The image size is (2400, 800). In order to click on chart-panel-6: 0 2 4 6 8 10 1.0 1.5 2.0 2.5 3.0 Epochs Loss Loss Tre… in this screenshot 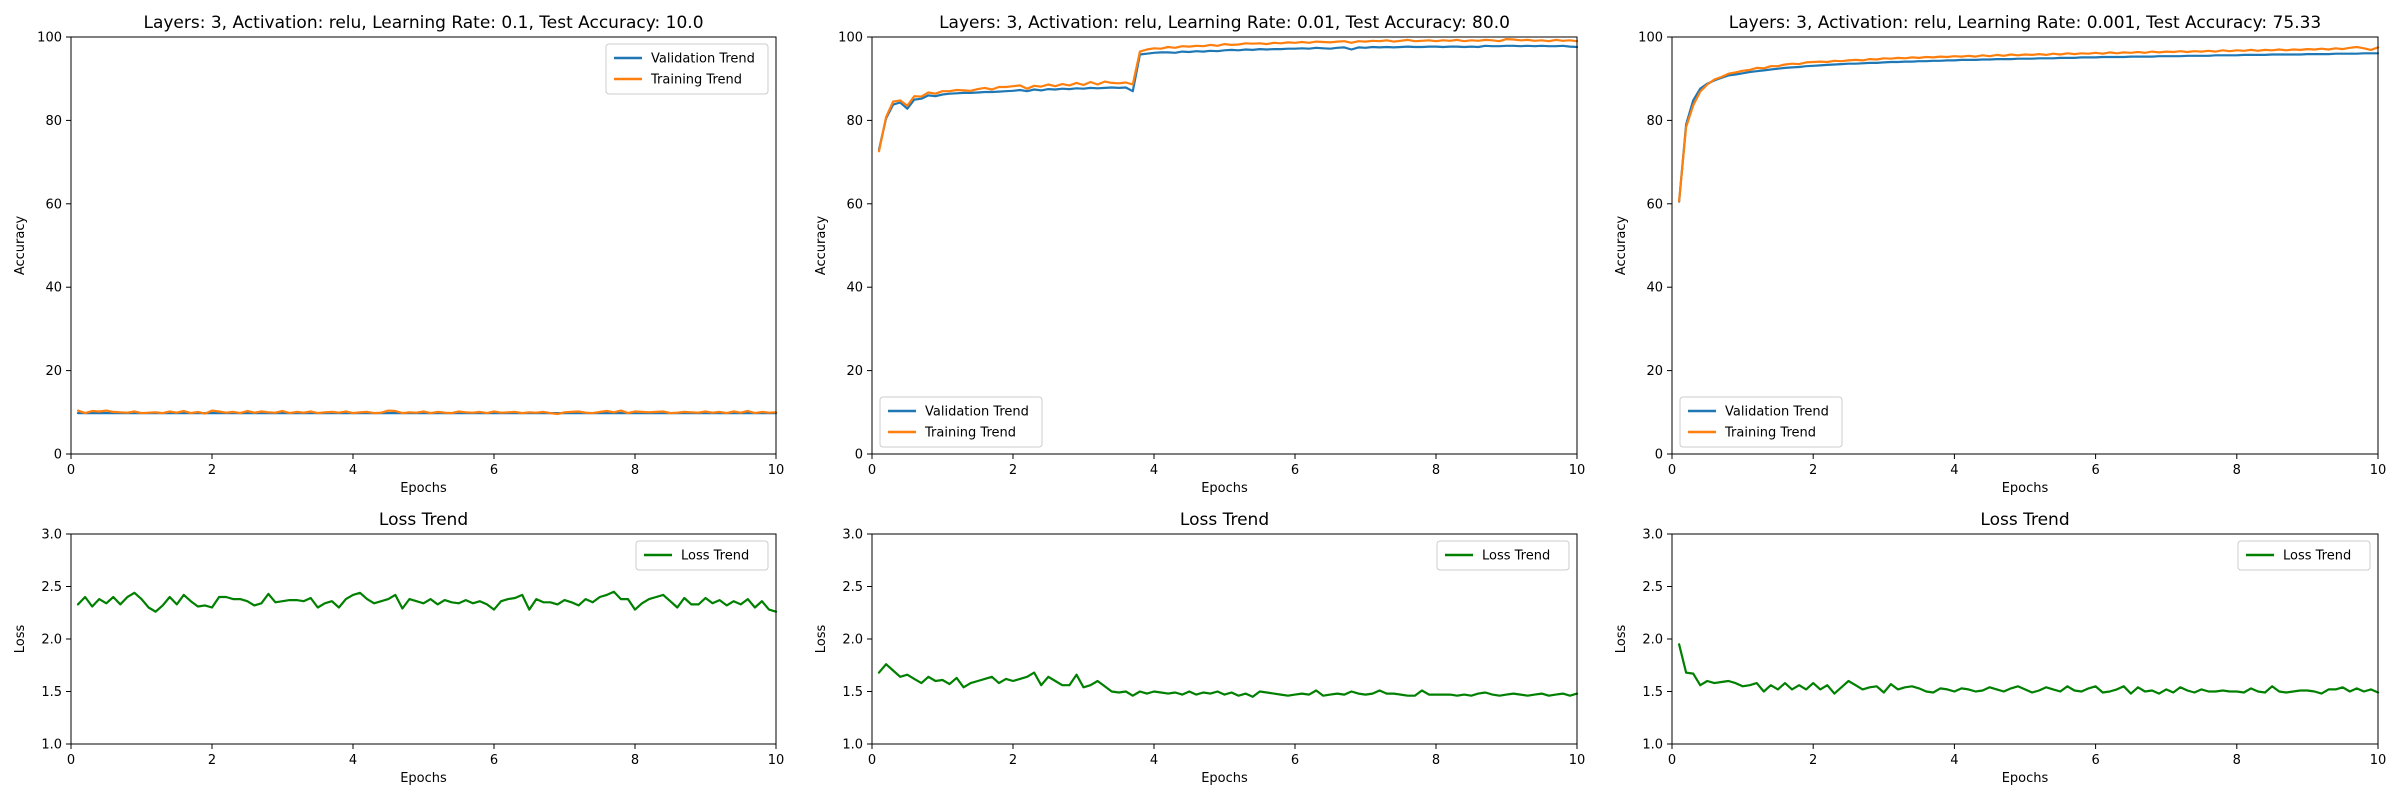, I will do `click(2000, 648)`.